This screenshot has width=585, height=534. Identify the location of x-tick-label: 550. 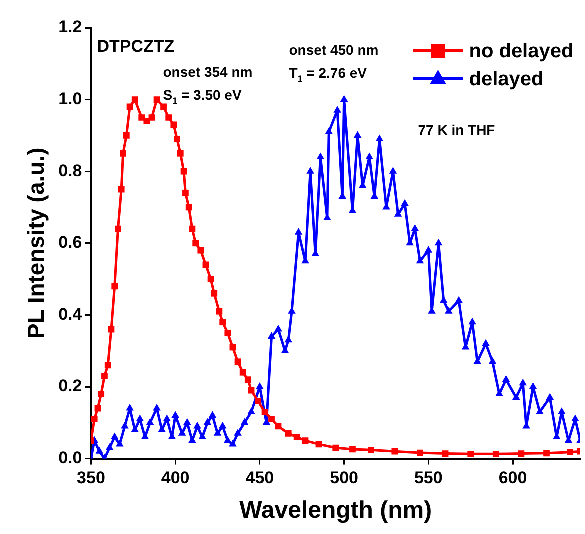
(428, 478).